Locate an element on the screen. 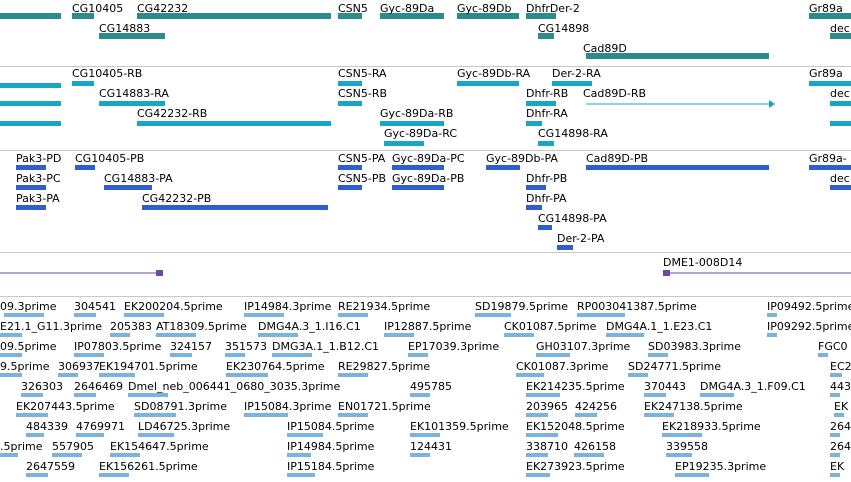 This screenshot has width=851, height=482. transcript-label: Cad89D-RB is located at coordinates (615, 93).